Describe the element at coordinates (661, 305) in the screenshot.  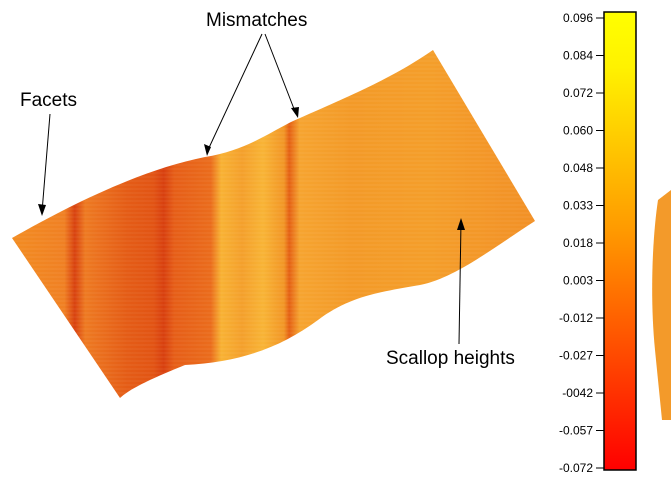
I see `adjacent-surface-edge` at that location.